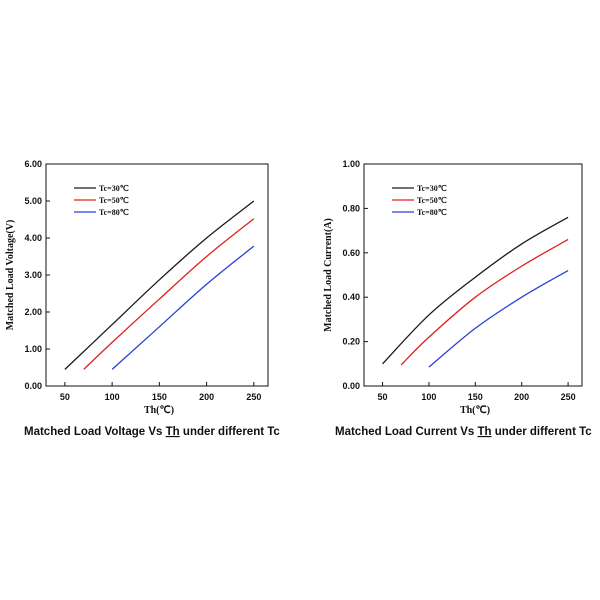 This screenshot has width=600, height=600. I want to click on caption-part: Matched Load Current Vs, so click(406, 432).